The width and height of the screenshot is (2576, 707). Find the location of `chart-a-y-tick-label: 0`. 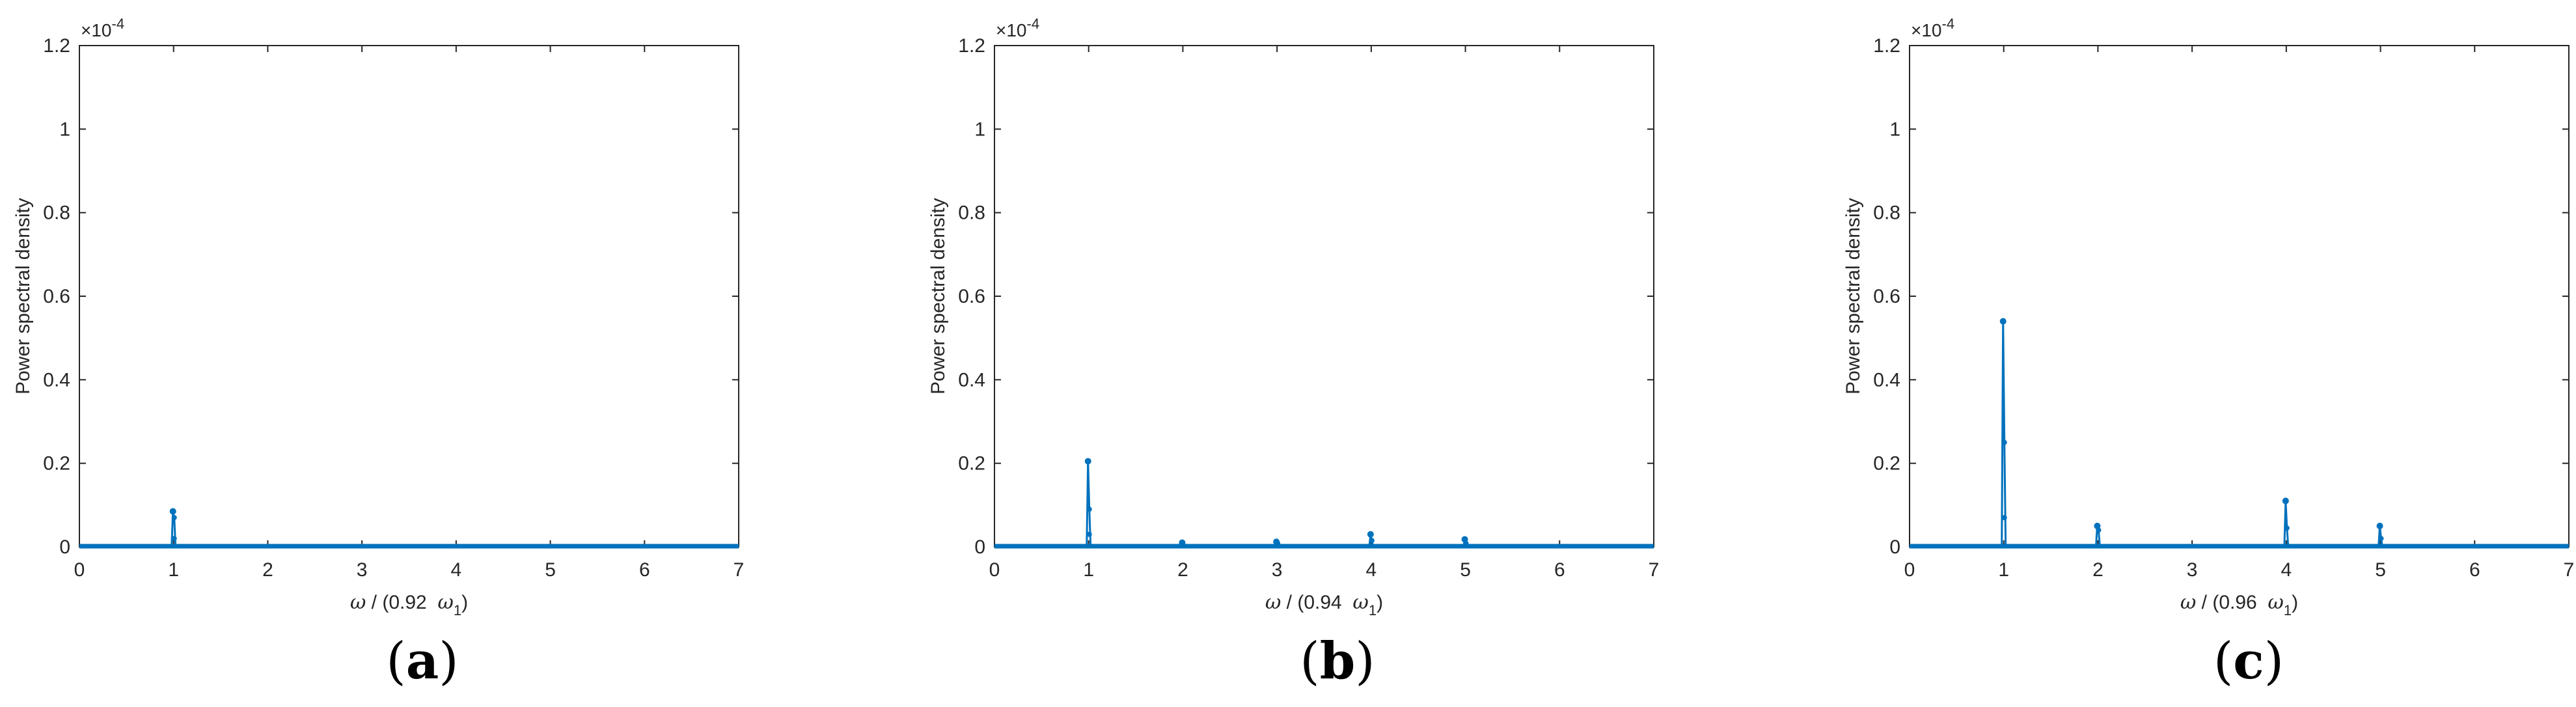

chart-a-y-tick-label: 0 is located at coordinates (64, 547).